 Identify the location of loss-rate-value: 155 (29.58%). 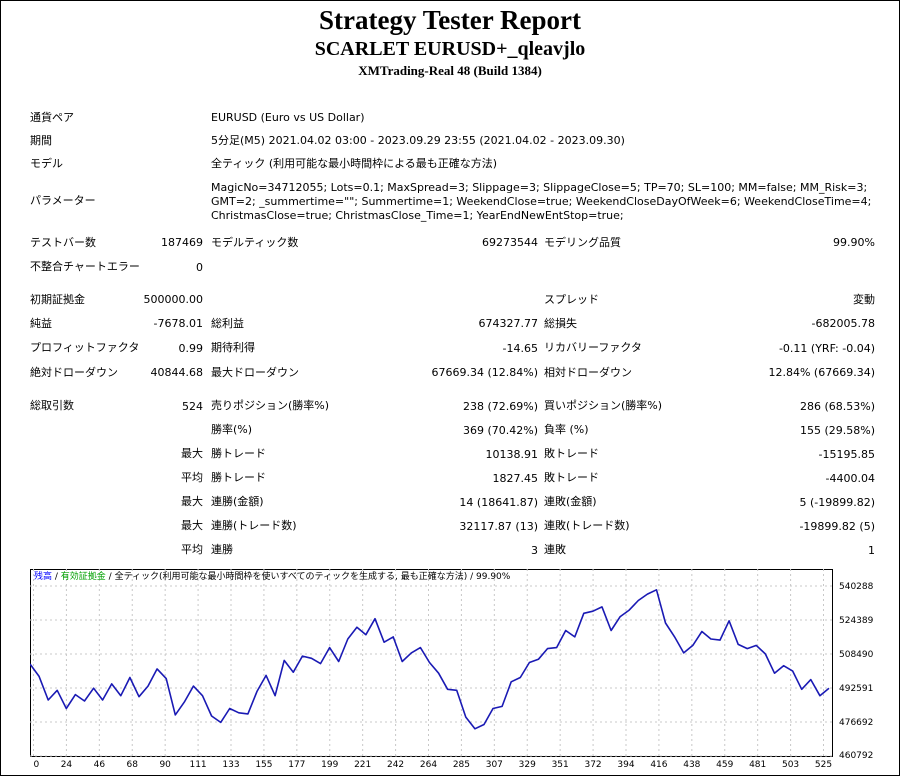
(837, 430).